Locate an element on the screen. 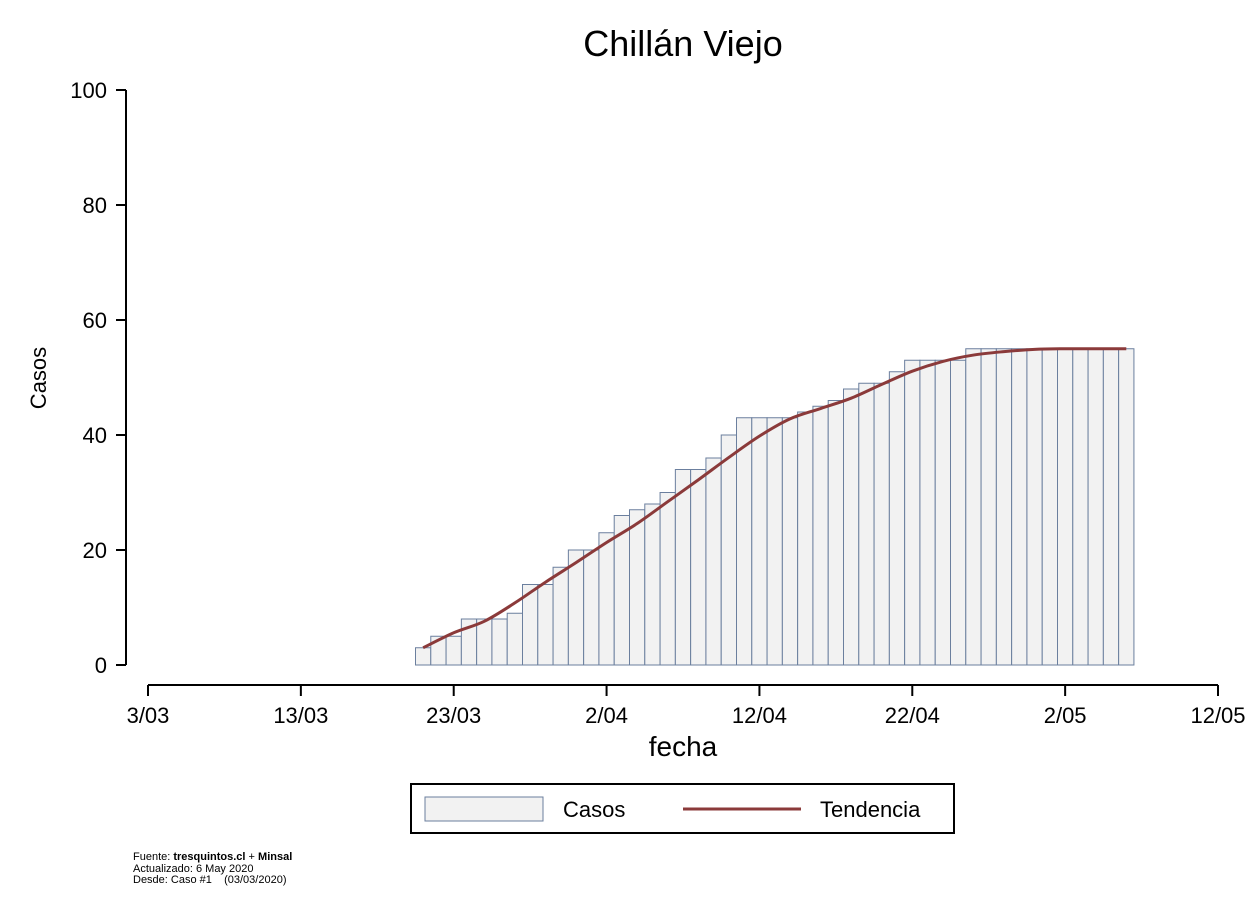  x-tick-label: 2/05 is located at coordinates (1065, 715).